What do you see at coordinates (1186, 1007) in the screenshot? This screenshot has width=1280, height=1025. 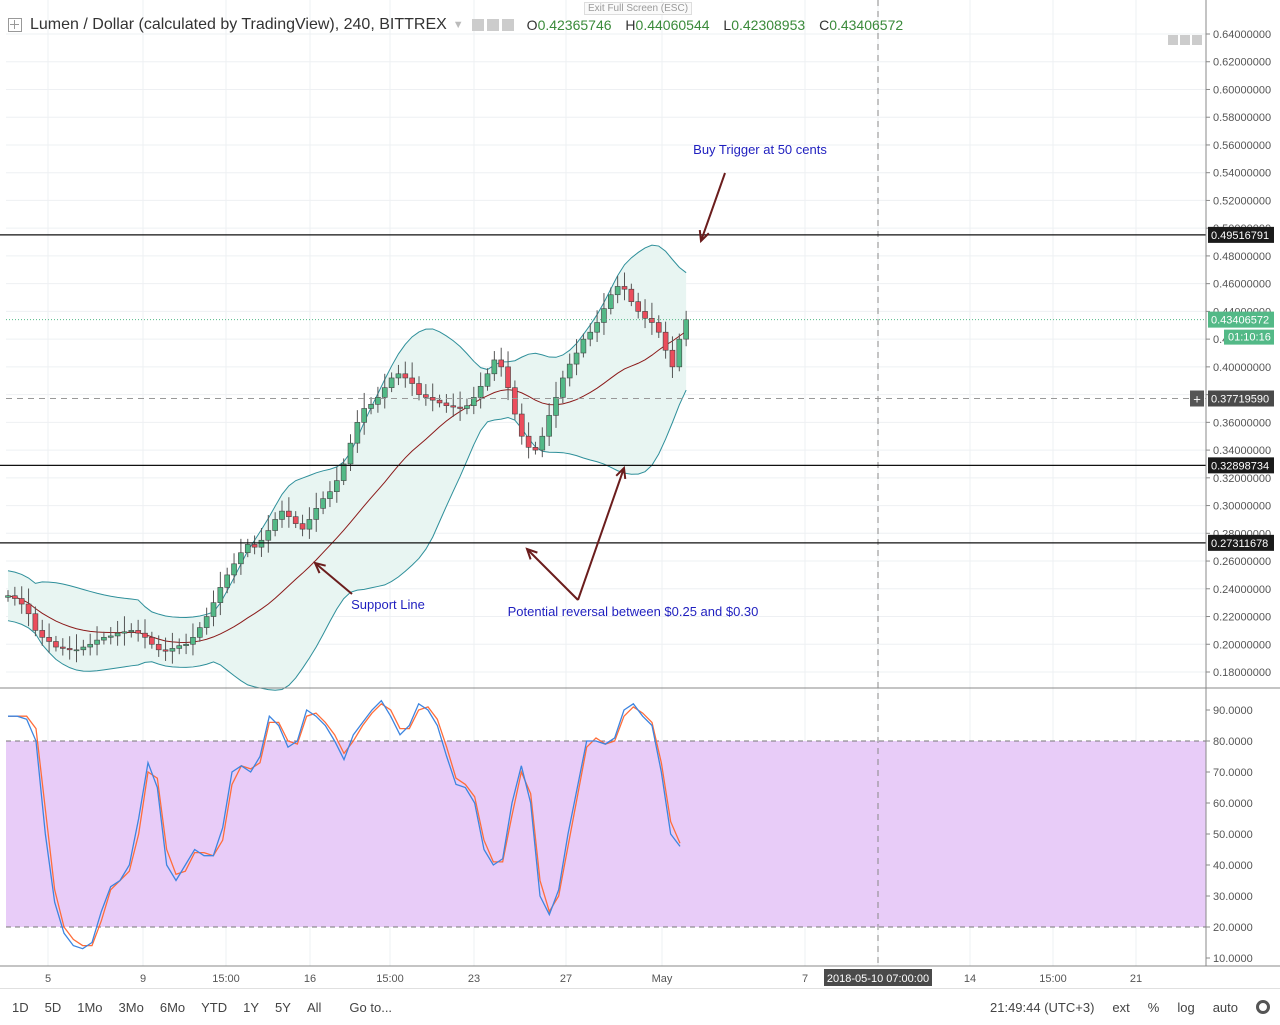 I see `log-toggle: log` at bounding box center [1186, 1007].